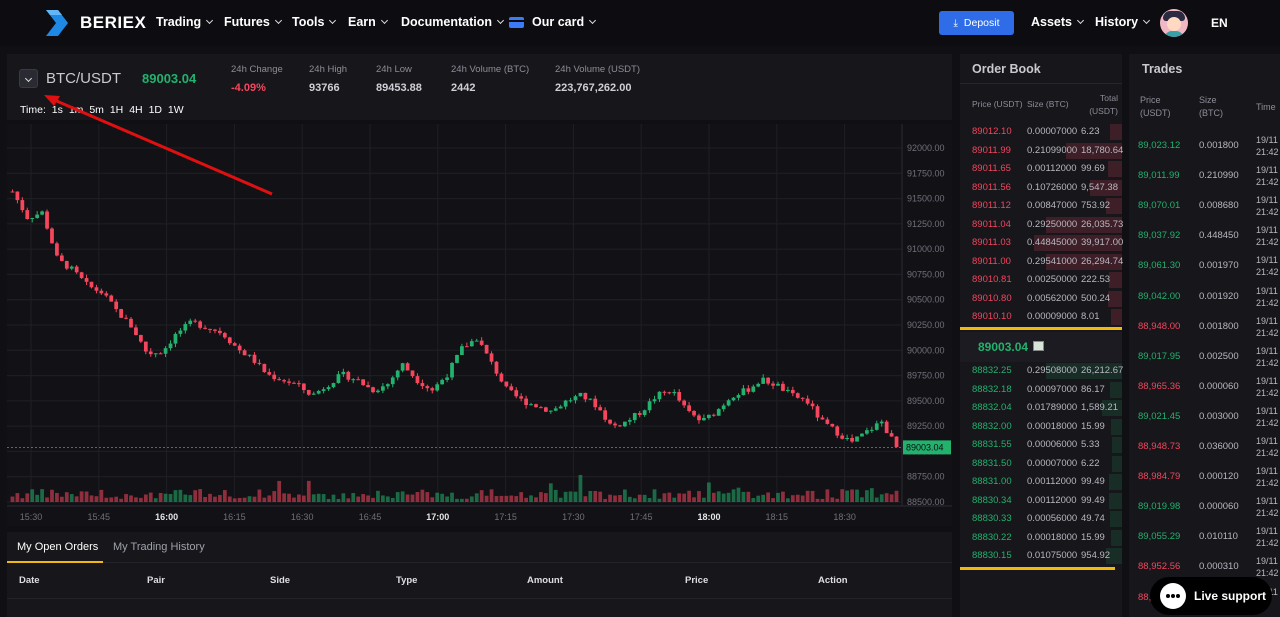 Image resolution: width=1280 pixels, height=617 pixels. What do you see at coordinates (1219, 23) in the screenshot?
I see `language-selector: EN` at bounding box center [1219, 23].